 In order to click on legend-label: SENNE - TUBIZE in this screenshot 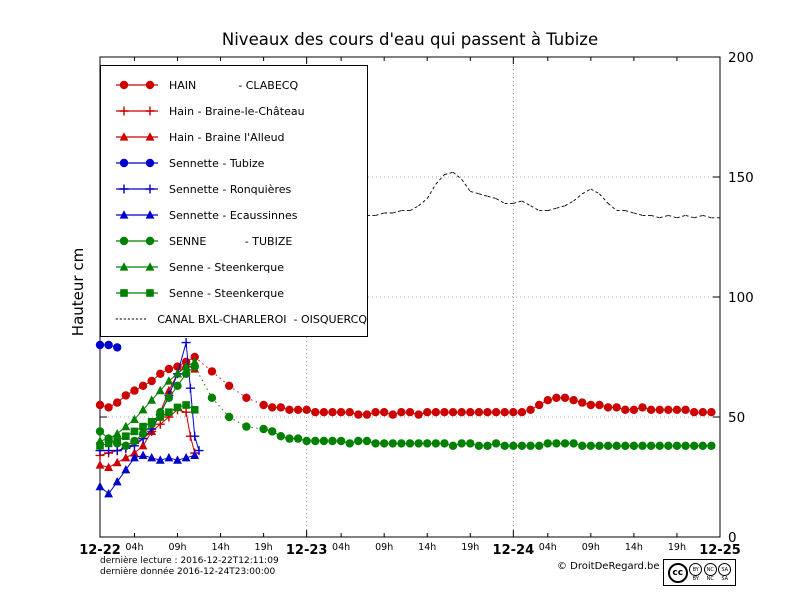, I will do `click(231, 241)`.